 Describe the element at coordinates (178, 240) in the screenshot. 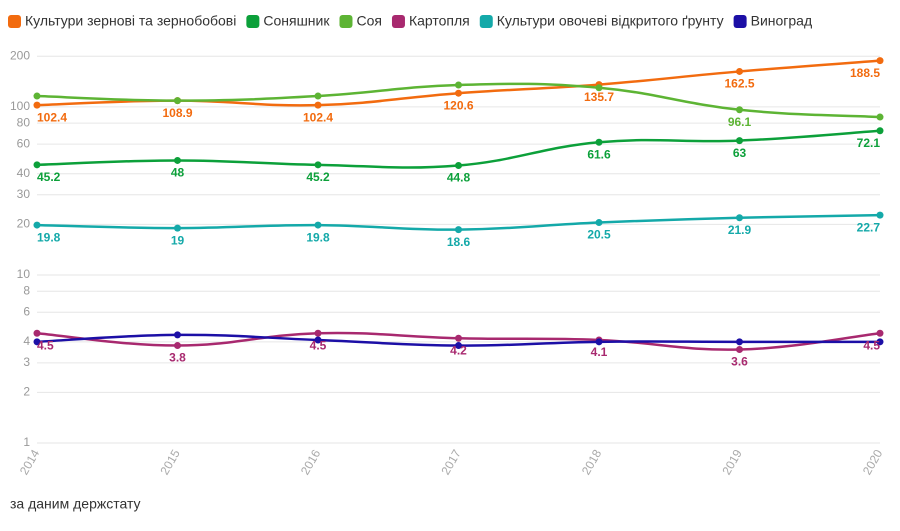

I see `value-label: 19` at that location.